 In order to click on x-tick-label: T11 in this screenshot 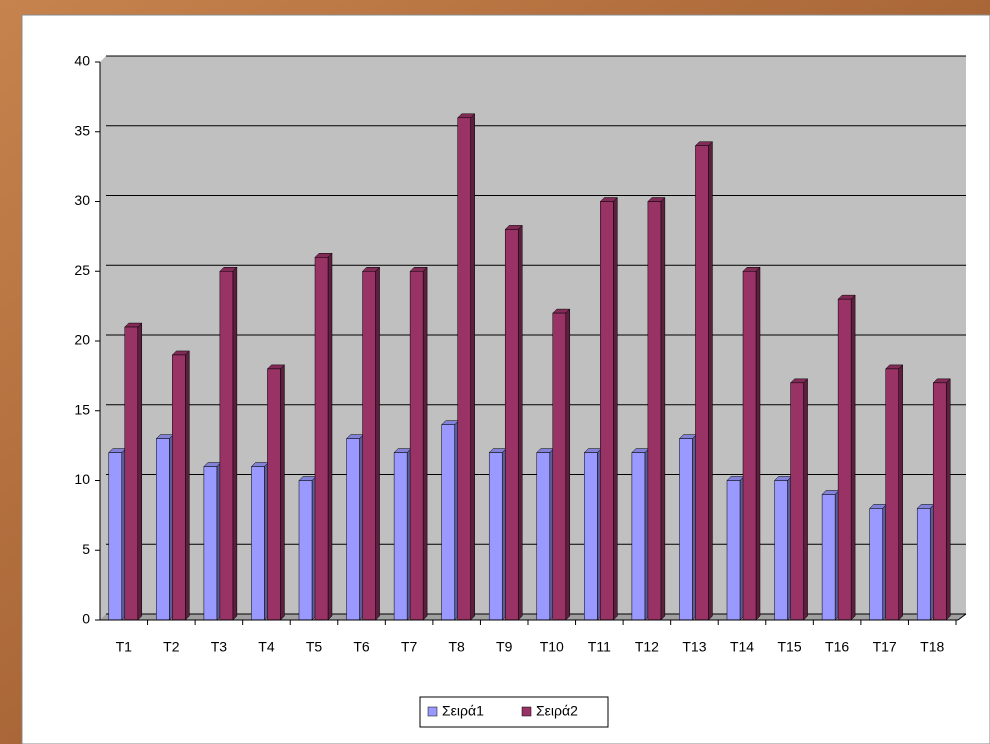, I will do `click(599, 647)`.